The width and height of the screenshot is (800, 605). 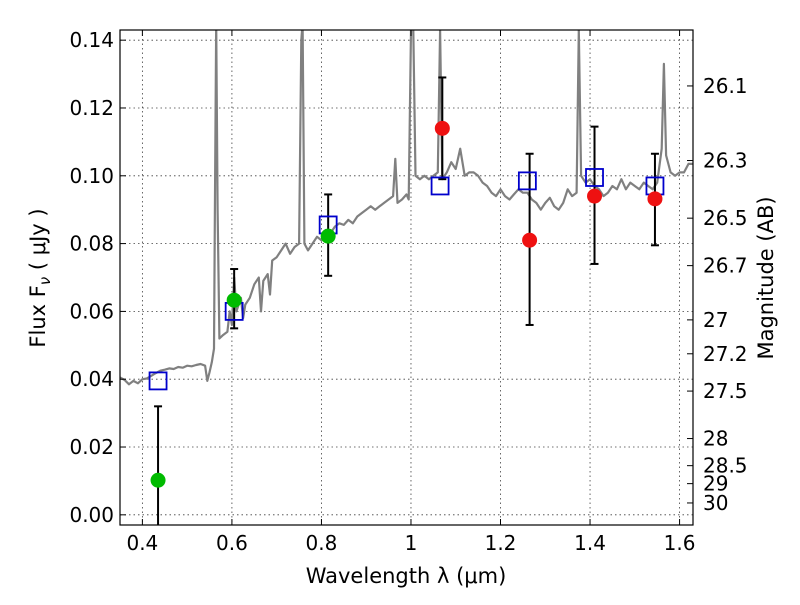 What do you see at coordinates (725, 218) in the screenshot?
I see `right-tick-label: 26.5` at bounding box center [725, 218].